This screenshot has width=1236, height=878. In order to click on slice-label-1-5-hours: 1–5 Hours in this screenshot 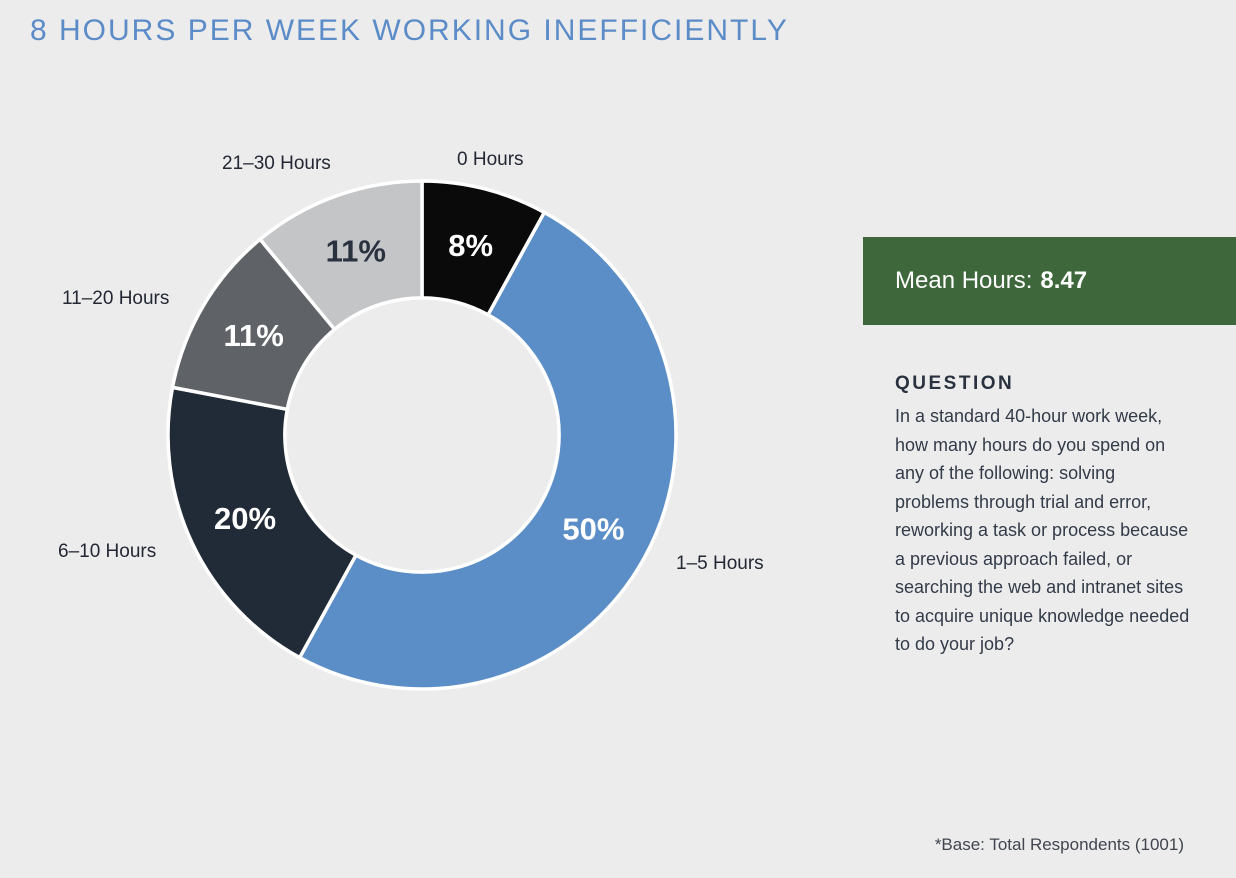, I will do `click(720, 563)`.